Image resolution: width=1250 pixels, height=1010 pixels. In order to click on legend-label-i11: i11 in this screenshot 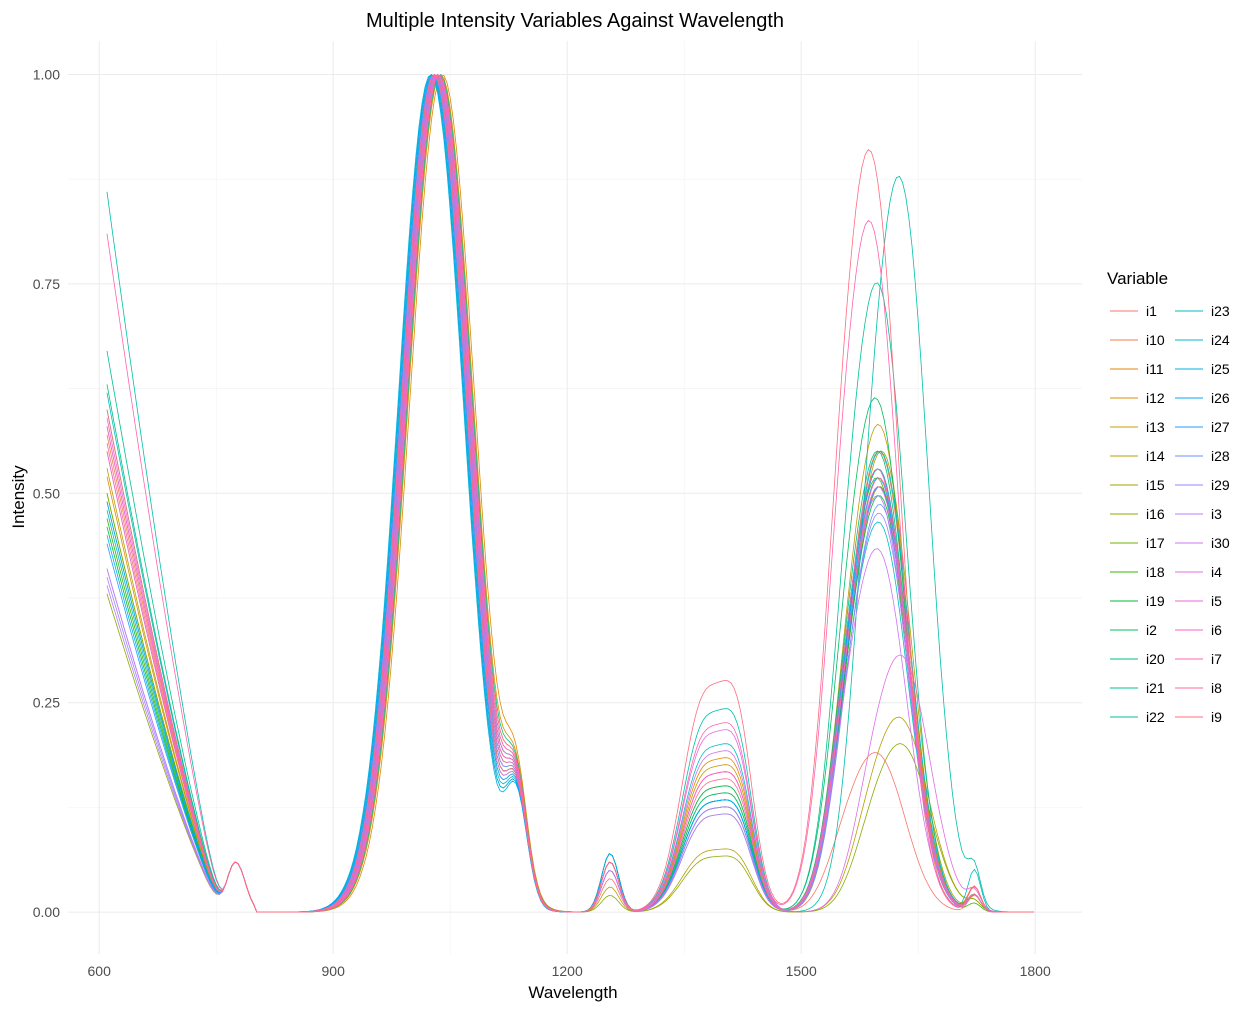, I will do `click(1155, 369)`.